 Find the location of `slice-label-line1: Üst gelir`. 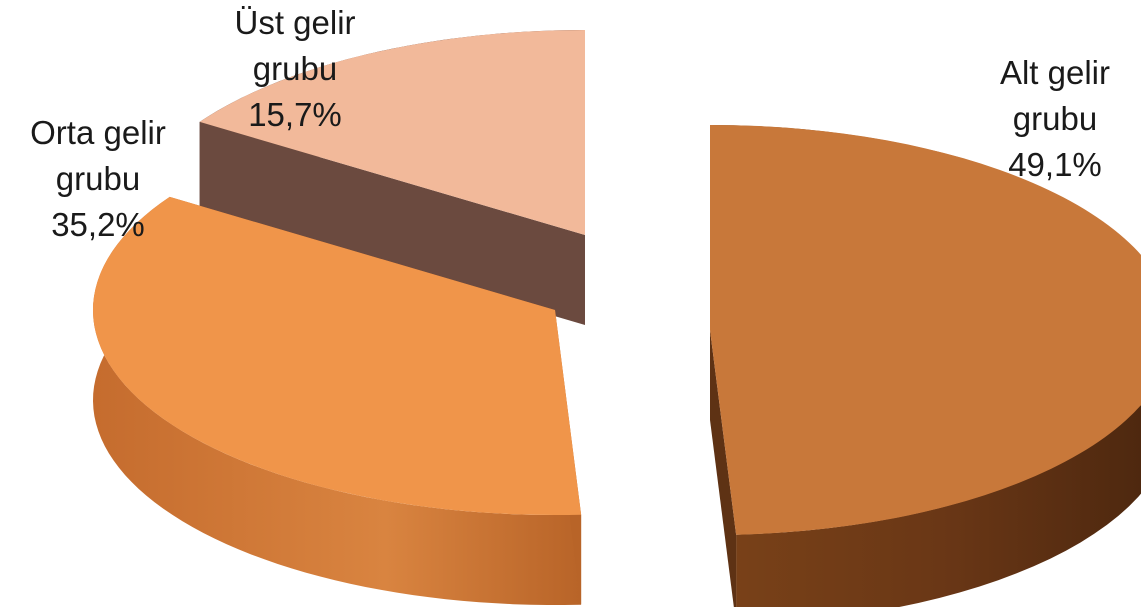

slice-label-line1: Üst gelir is located at coordinates (295, 22).